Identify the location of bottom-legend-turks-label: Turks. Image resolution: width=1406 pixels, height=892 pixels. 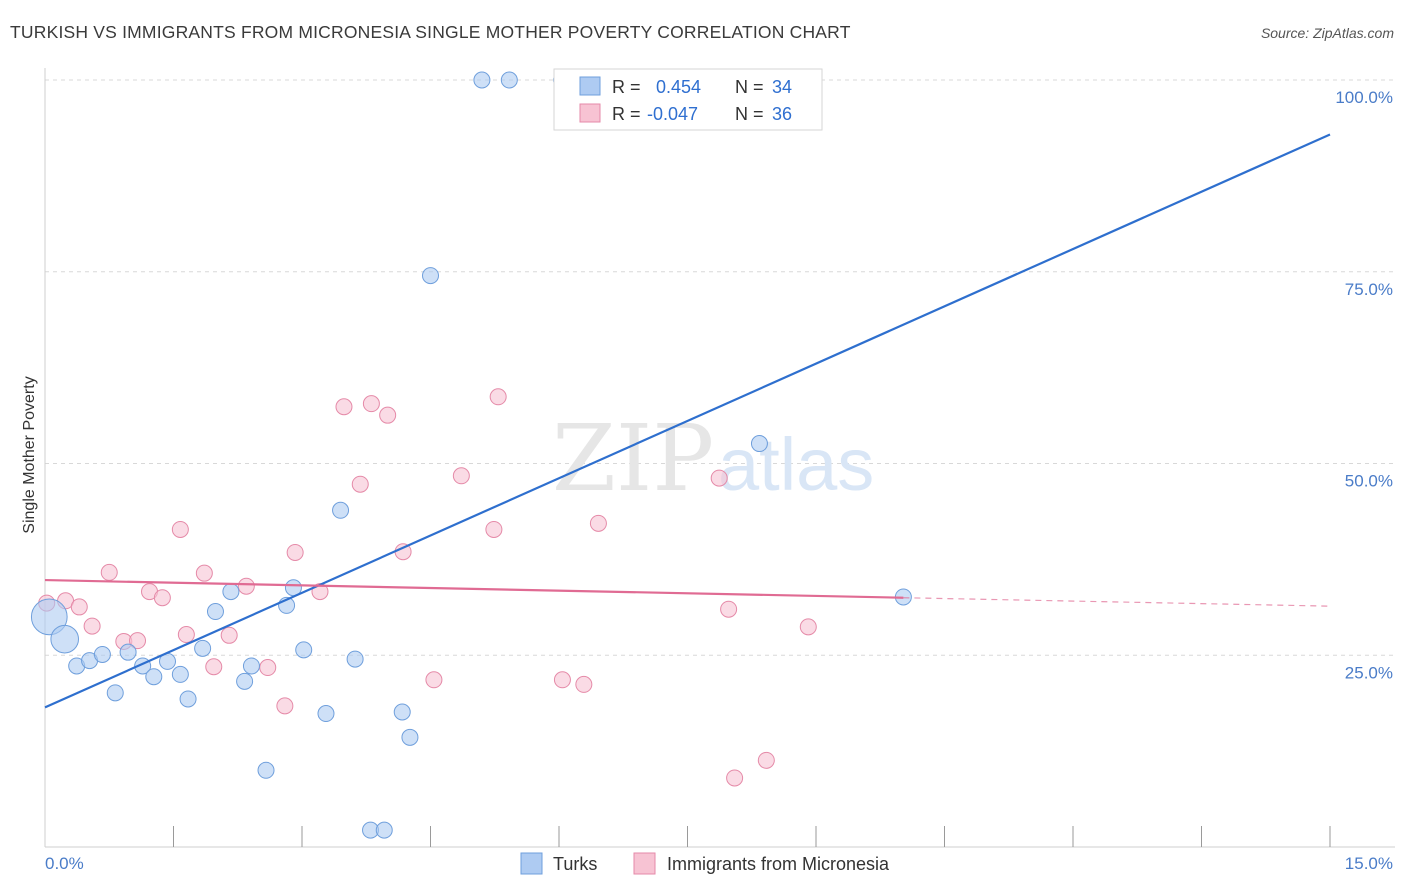
(575, 864).